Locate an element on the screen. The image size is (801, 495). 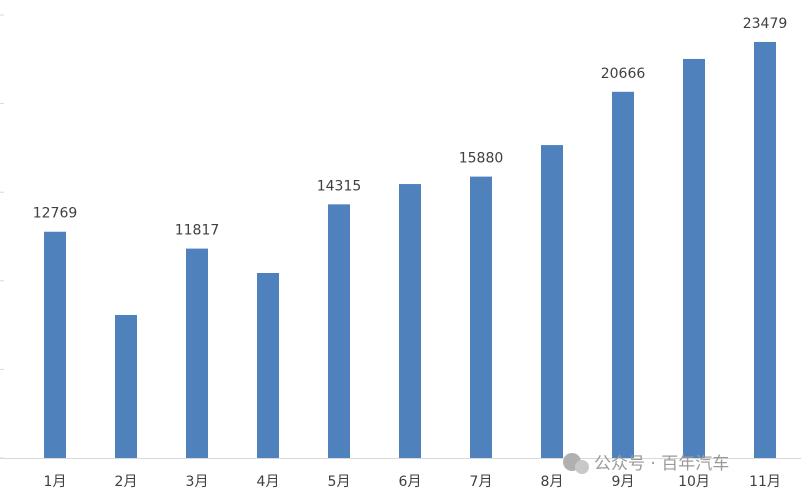
watermark: 公众号 · 百年汽车 is located at coordinates (646, 463).